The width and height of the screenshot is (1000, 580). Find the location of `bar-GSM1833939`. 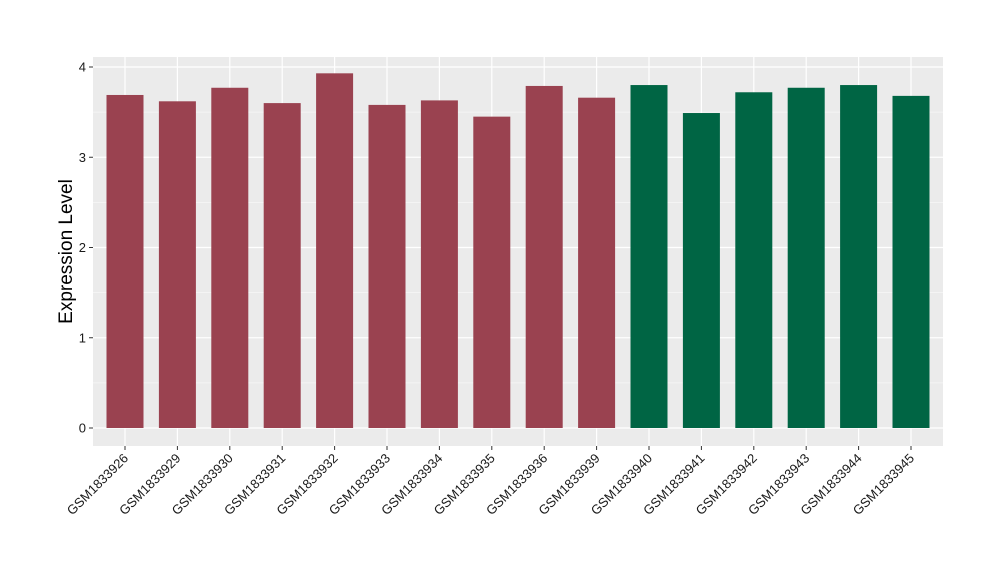

bar-GSM1833939 is located at coordinates (597, 262).